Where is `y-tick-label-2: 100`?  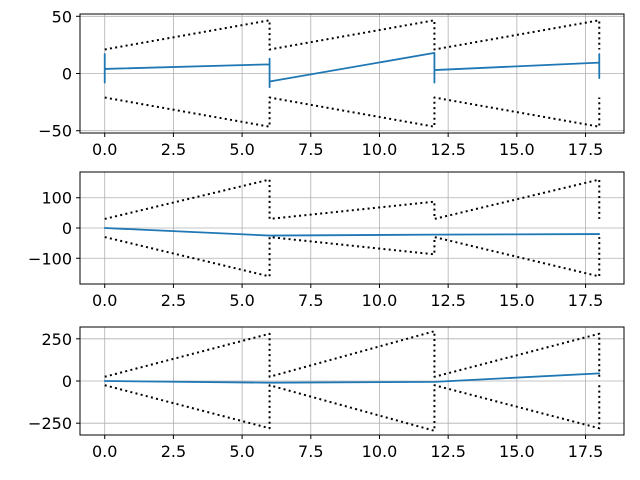 y-tick-label-2: 100 is located at coordinates (56, 198).